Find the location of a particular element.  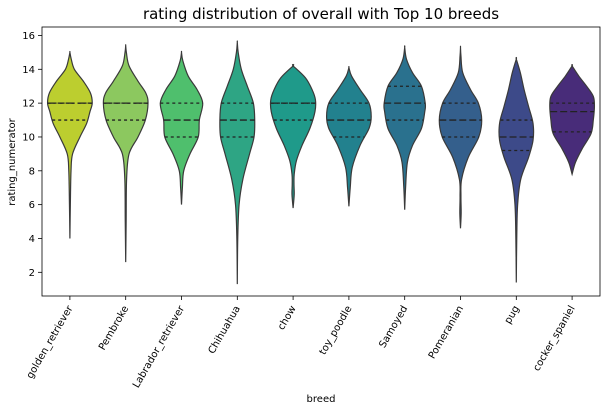

violin-samoyed is located at coordinates (405, 127).